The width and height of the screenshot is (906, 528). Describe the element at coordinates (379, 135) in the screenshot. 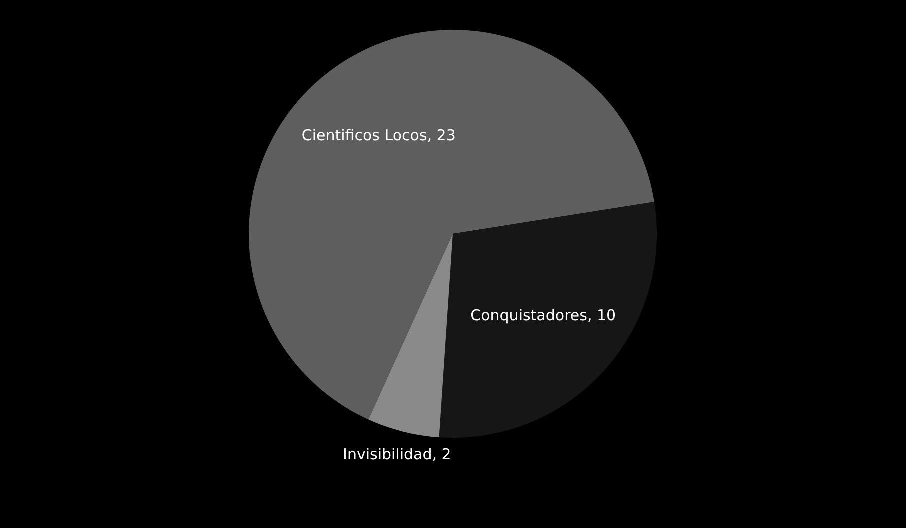

I see `slice-label: Cientificos Locos, 23` at that location.